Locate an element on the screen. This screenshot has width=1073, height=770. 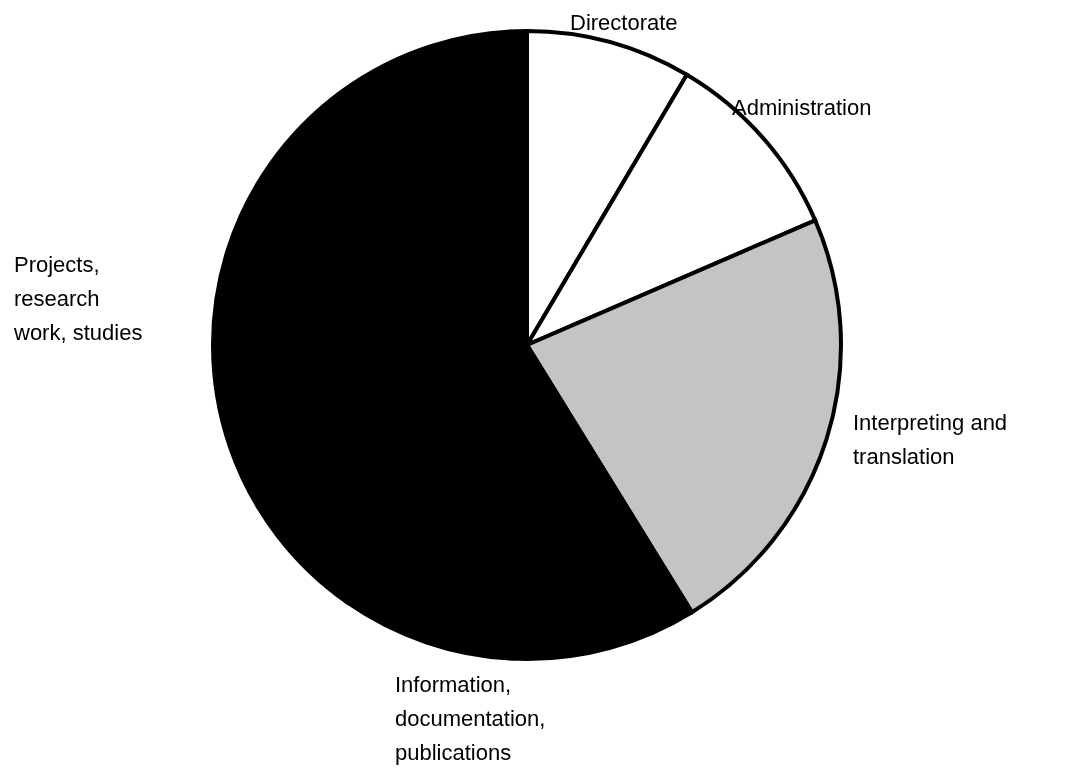
slice-label: Projects, research work, studies is located at coordinates (78, 298).